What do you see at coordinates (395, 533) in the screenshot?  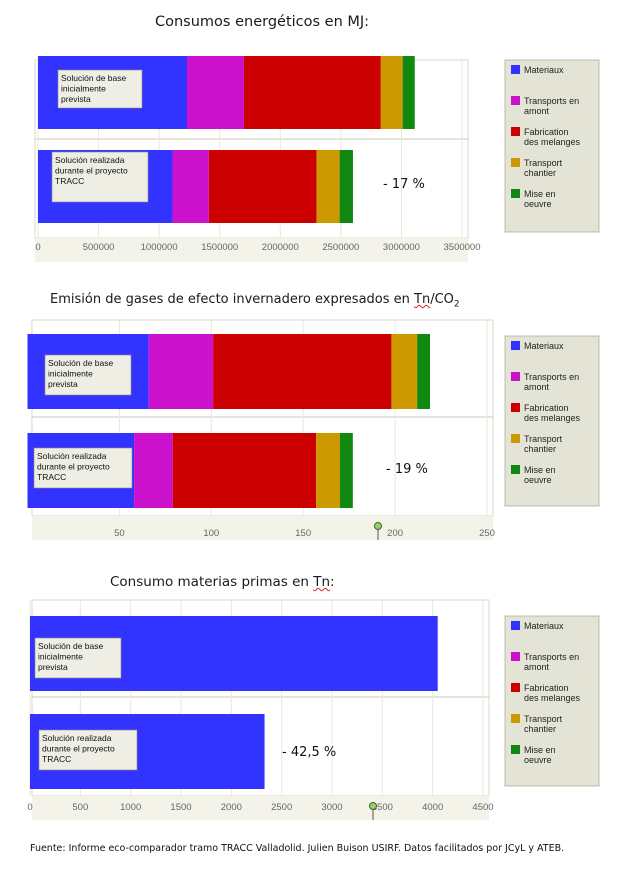 I see `tick-label: 200` at bounding box center [395, 533].